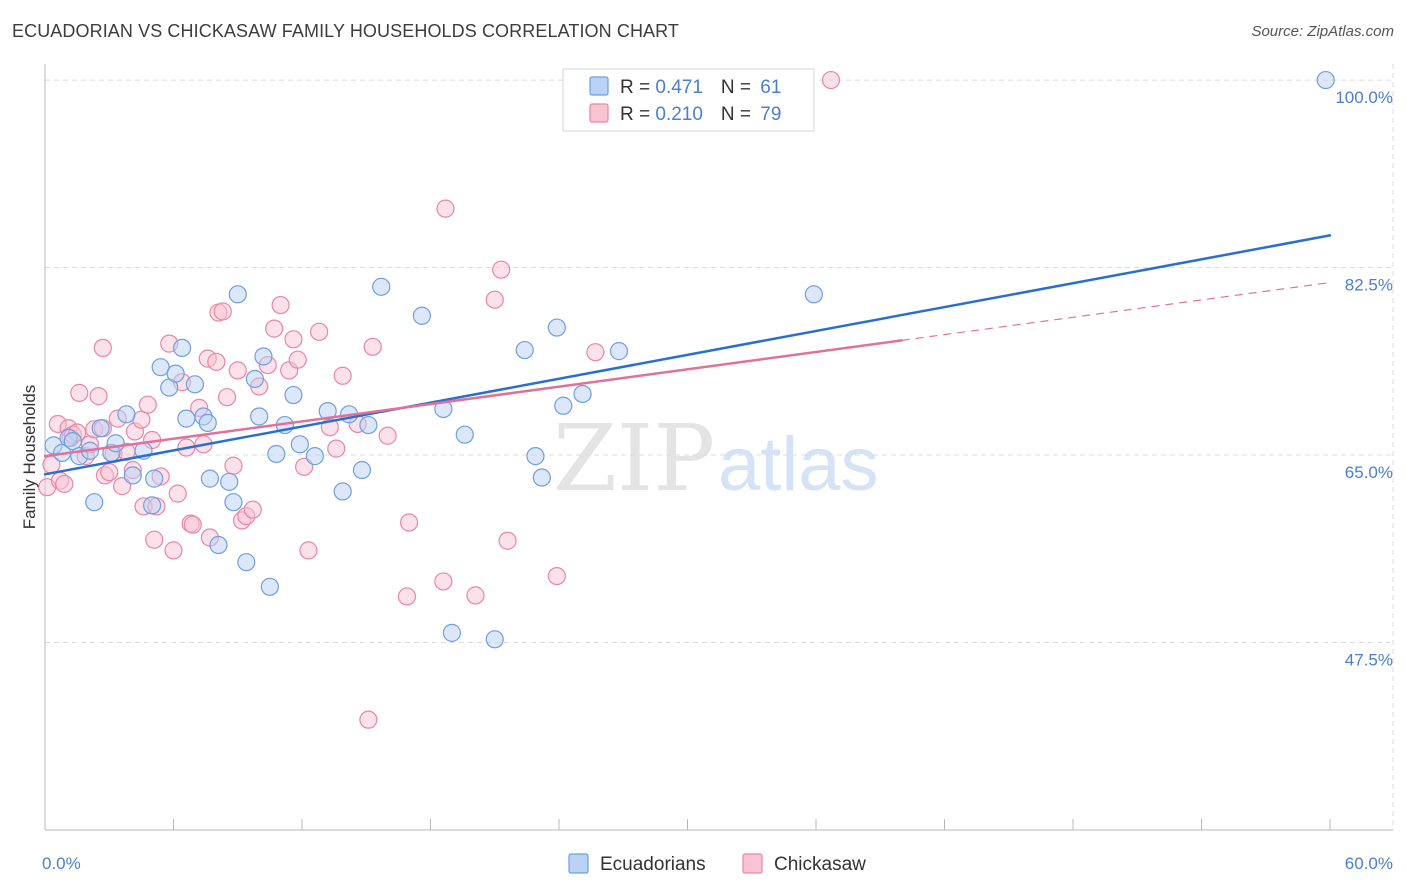 The width and height of the screenshot is (1406, 892). Describe the element at coordinates (1369, 660) in the screenshot. I see `y-tick-label: 47.5%` at that location.